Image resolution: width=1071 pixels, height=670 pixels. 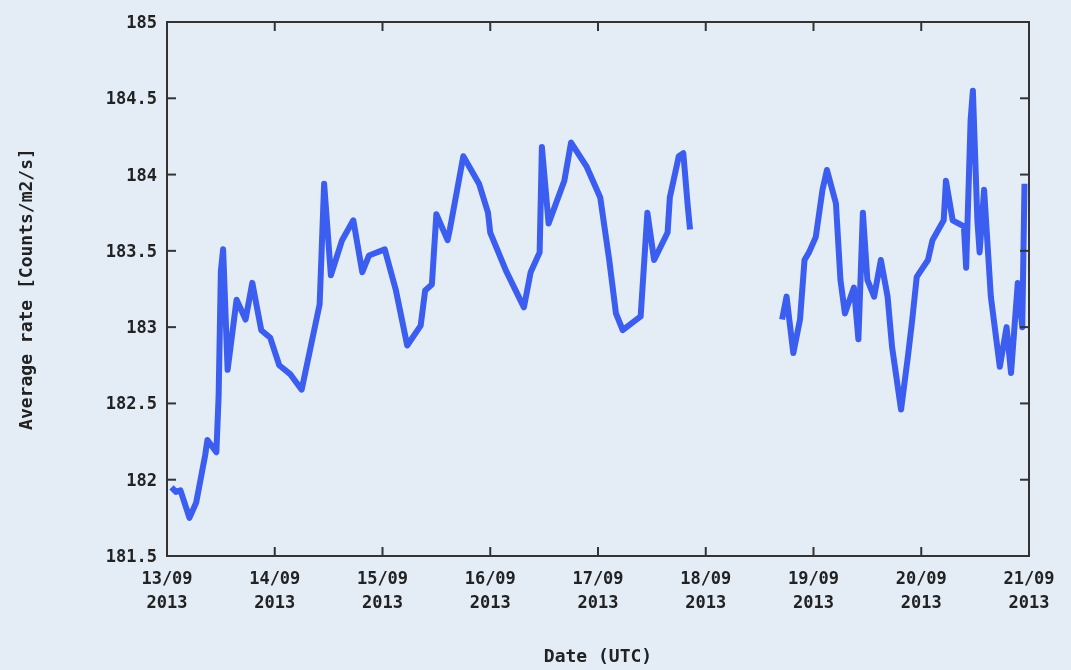 What do you see at coordinates (382, 590) in the screenshot?
I see `x-tick-label: 15/09 2013` at bounding box center [382, 590].